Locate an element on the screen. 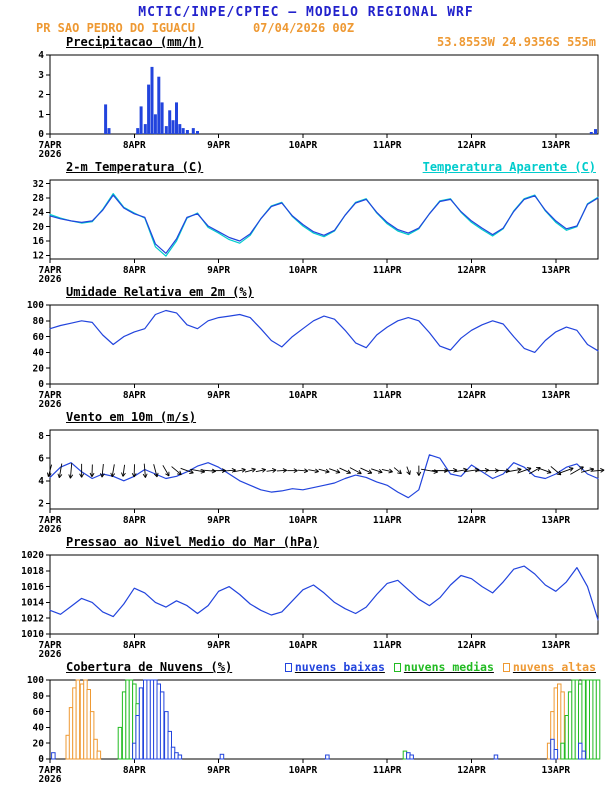 The image size is (612, 792). page-title: MCTIC/INPE/CPTEC — MODELO REGIONAL WRF is located at coordinates (306, 12).